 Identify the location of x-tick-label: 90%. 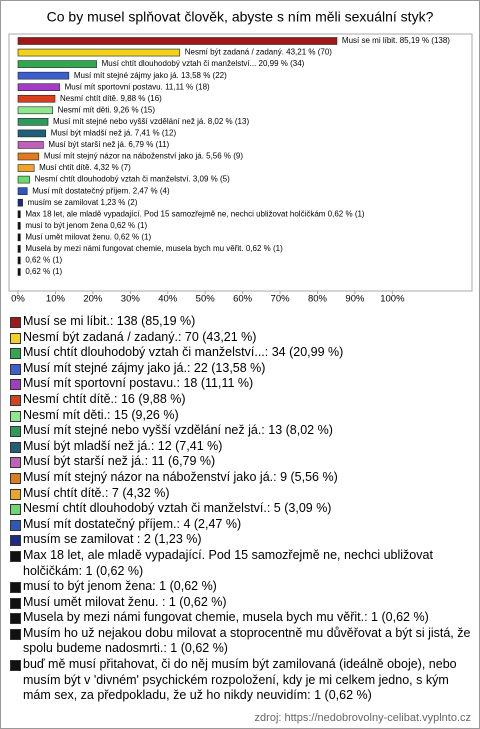
(355, 299).